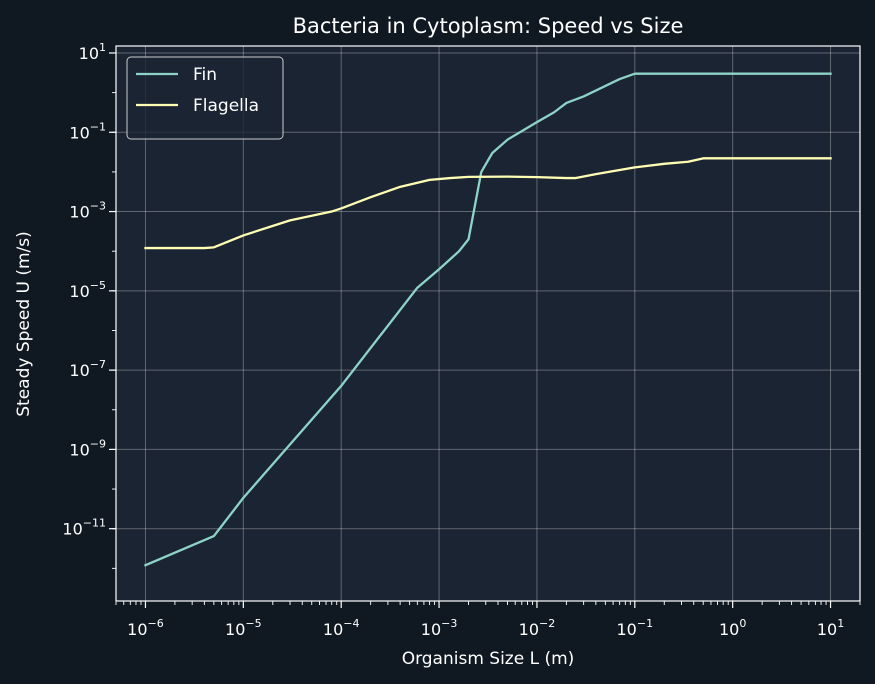 The width and height of the screenshot is (875, 684). What do you see at coordinates (84, 528) in the screenshot?
I see `y-tick-label: 10⁻¹¹` at bounding box center [84, 528].